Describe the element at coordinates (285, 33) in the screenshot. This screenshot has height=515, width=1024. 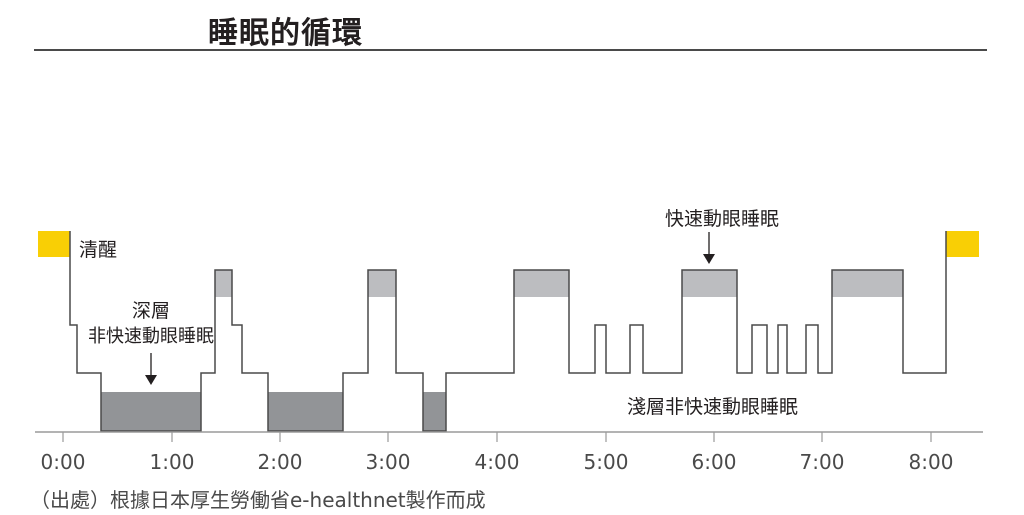
I see `page-title: 睡眠的循環` at that location.